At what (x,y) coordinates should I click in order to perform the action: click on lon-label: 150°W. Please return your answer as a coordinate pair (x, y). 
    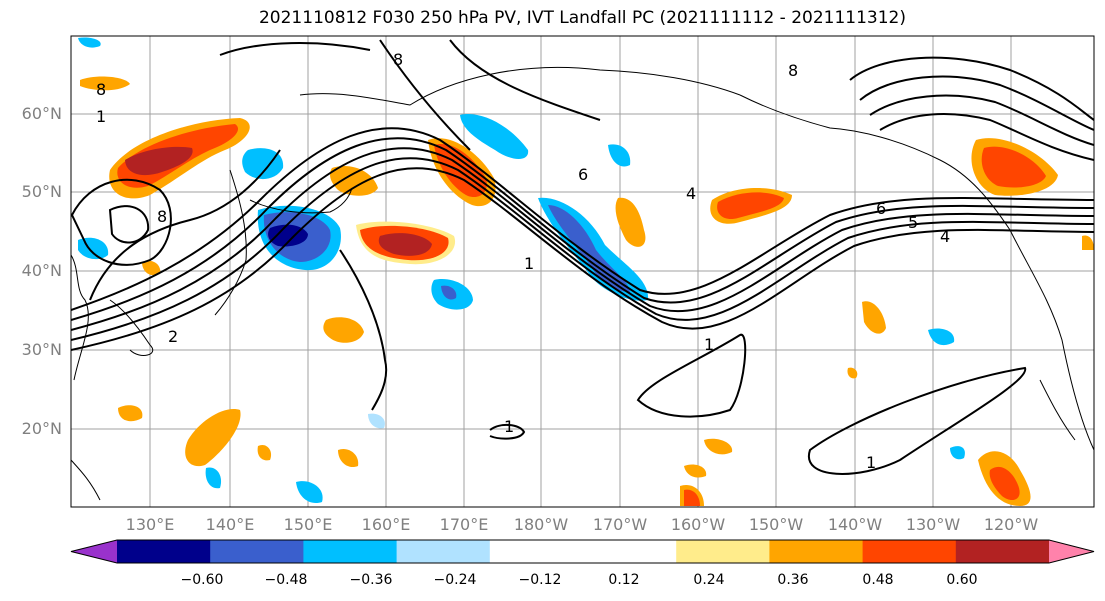
    Looking at the image, I should click on (776, 524).